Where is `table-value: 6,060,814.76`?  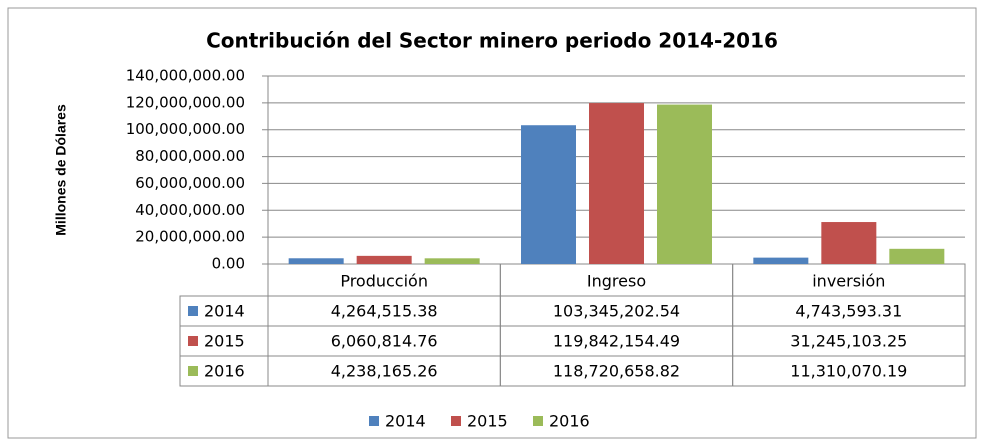 table-value: 6,060,814.76 is located at coordinates (384, 341).